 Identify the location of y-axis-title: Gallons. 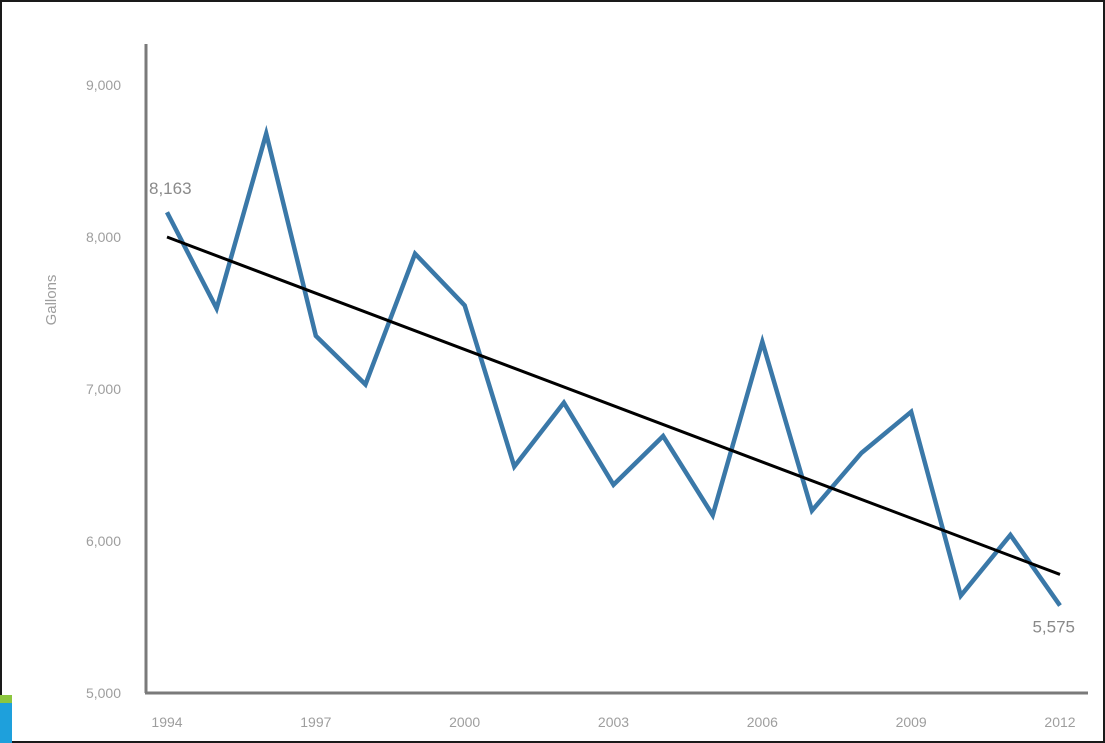
(51, 300).